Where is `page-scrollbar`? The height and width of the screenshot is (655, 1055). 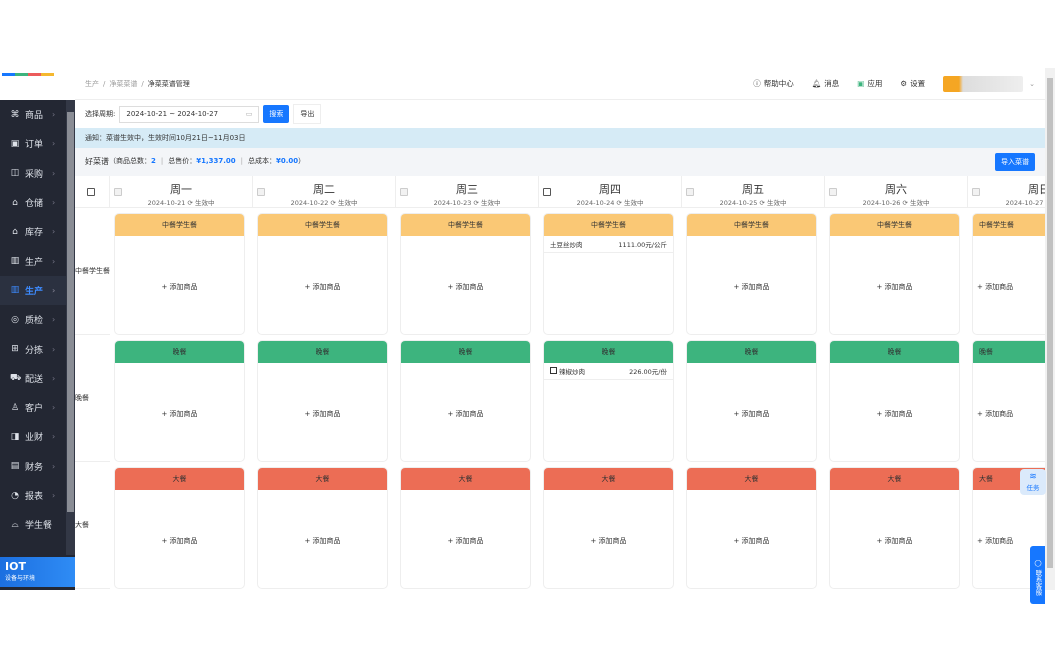 page-scrollbar is located at coordinates (1050, 329).